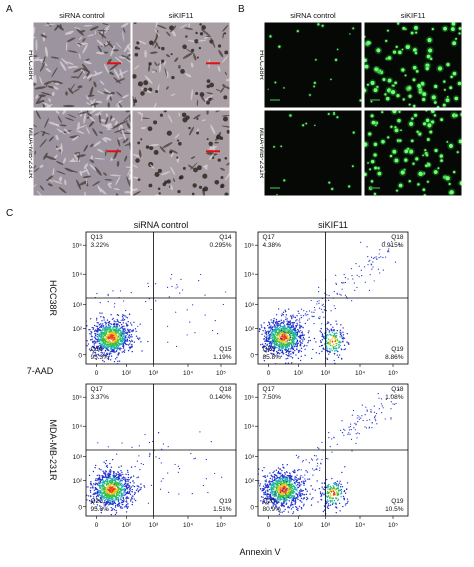 The width and height of the screenshot is (474, 567). What do you see at coordinates (269, 349) in the screenshot?
I see `quadrant-name: Q20` at bounding box center [269, 349].